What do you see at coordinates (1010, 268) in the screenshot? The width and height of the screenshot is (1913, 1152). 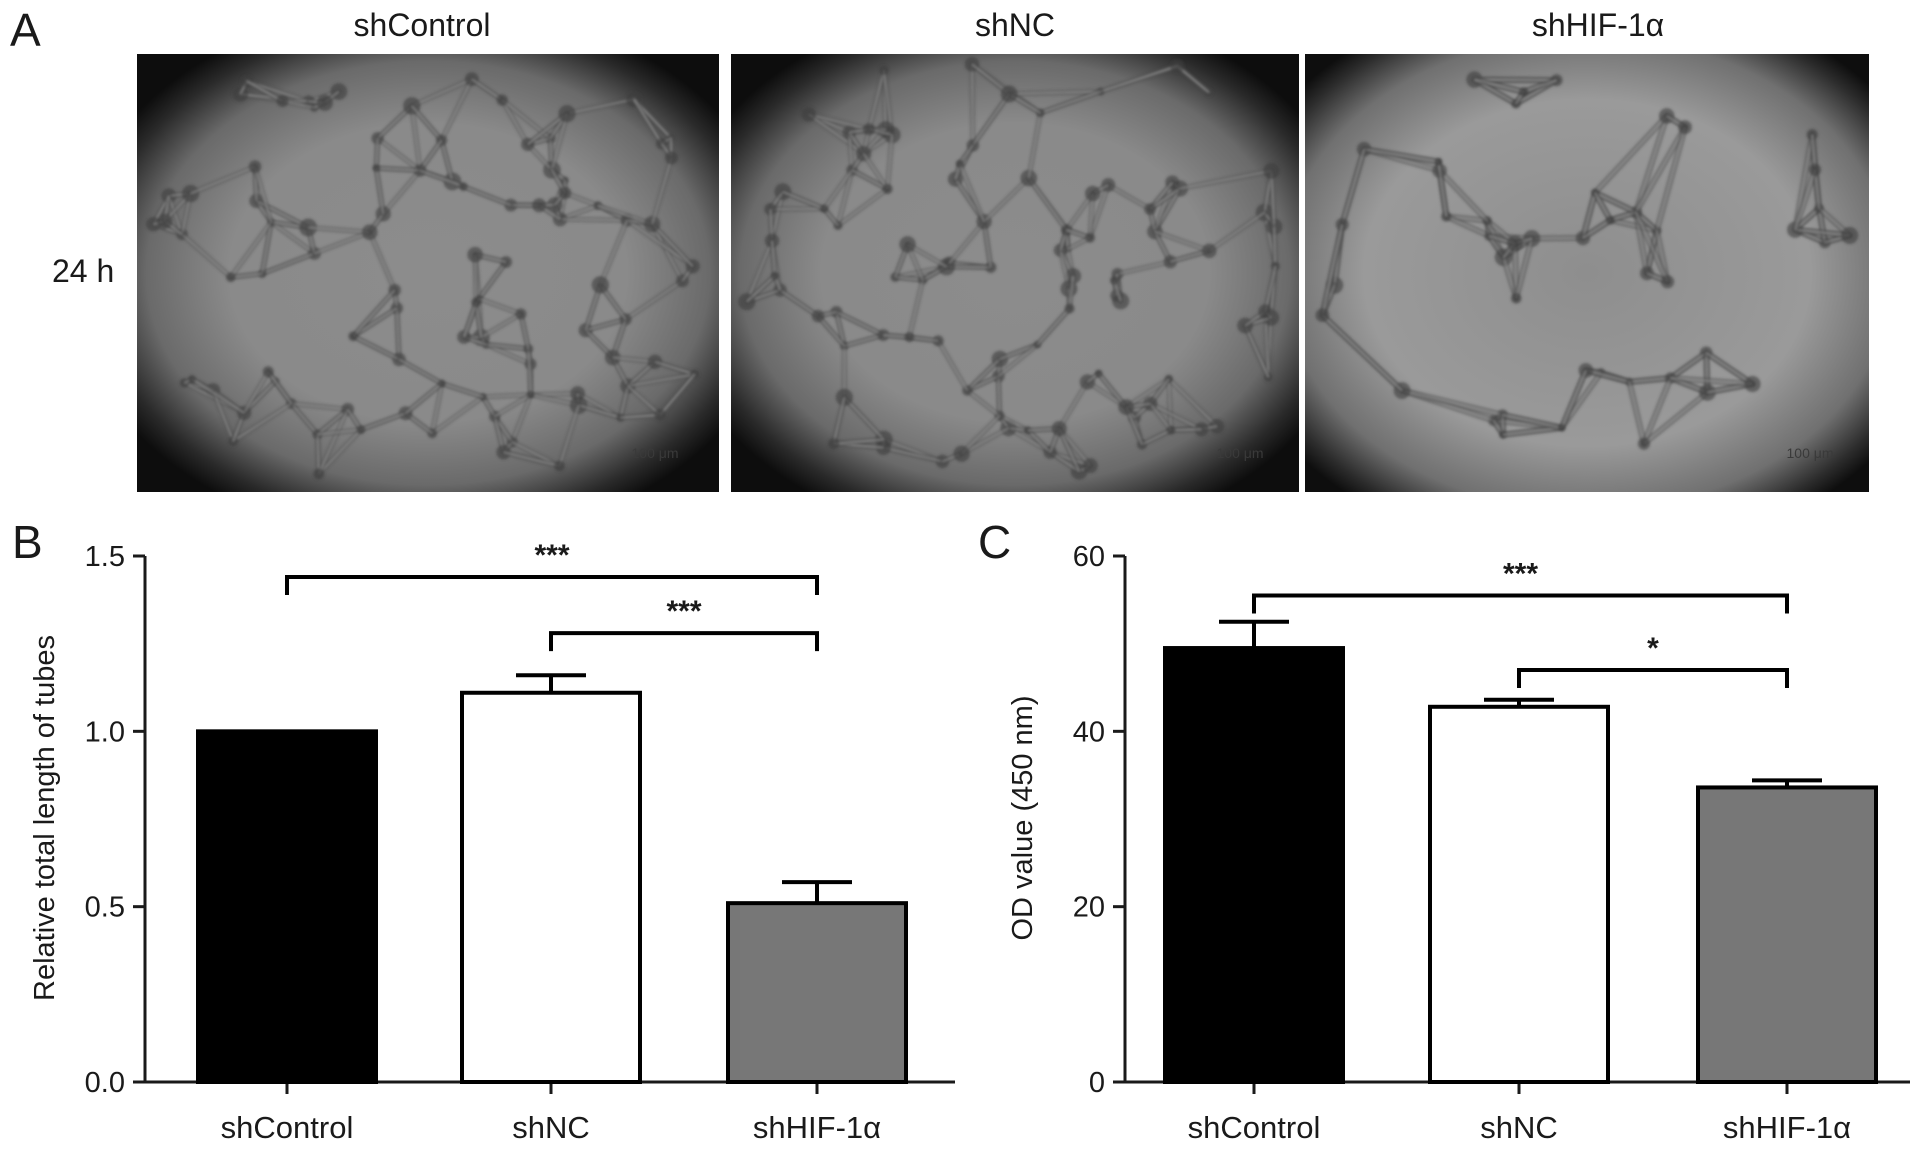 I see `tube-network-shNC` at bounding box center [1010, 268].